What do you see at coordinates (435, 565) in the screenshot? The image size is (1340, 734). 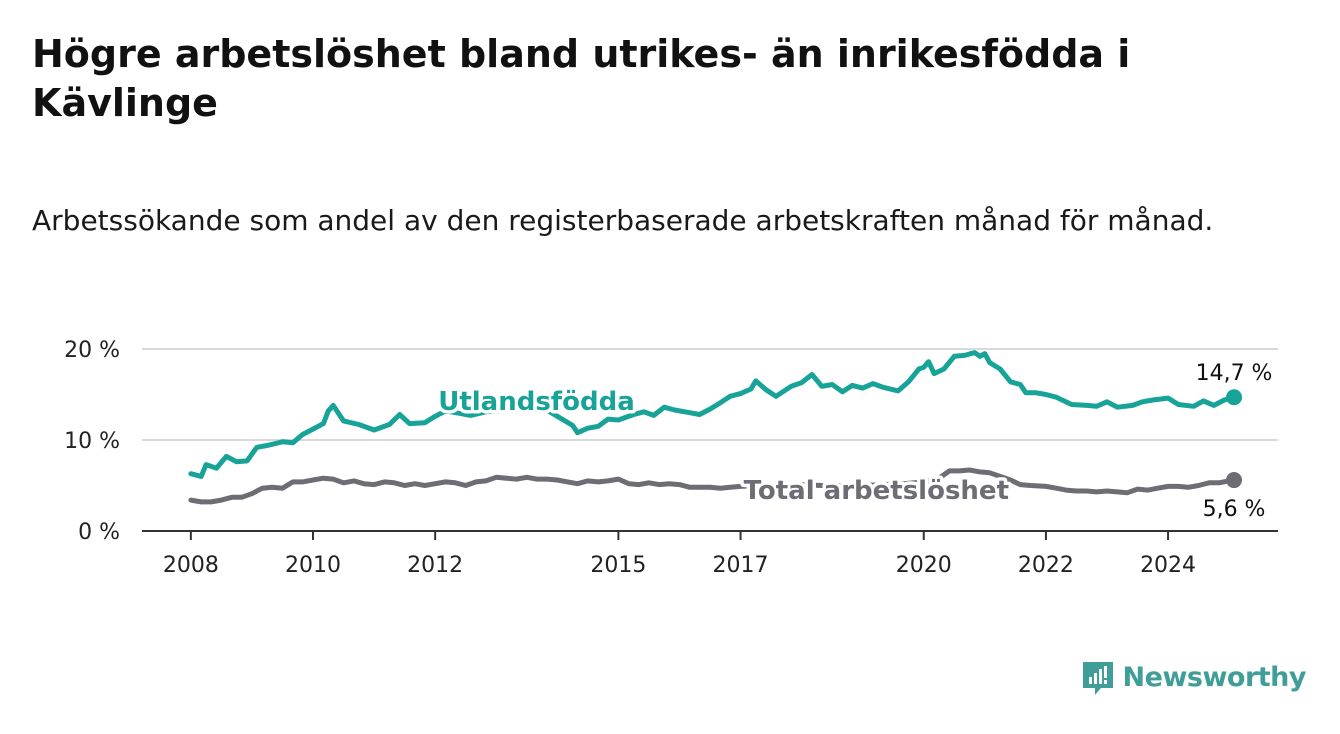 I see `x-tick-label: 2012` at bounding box center [435, 565].